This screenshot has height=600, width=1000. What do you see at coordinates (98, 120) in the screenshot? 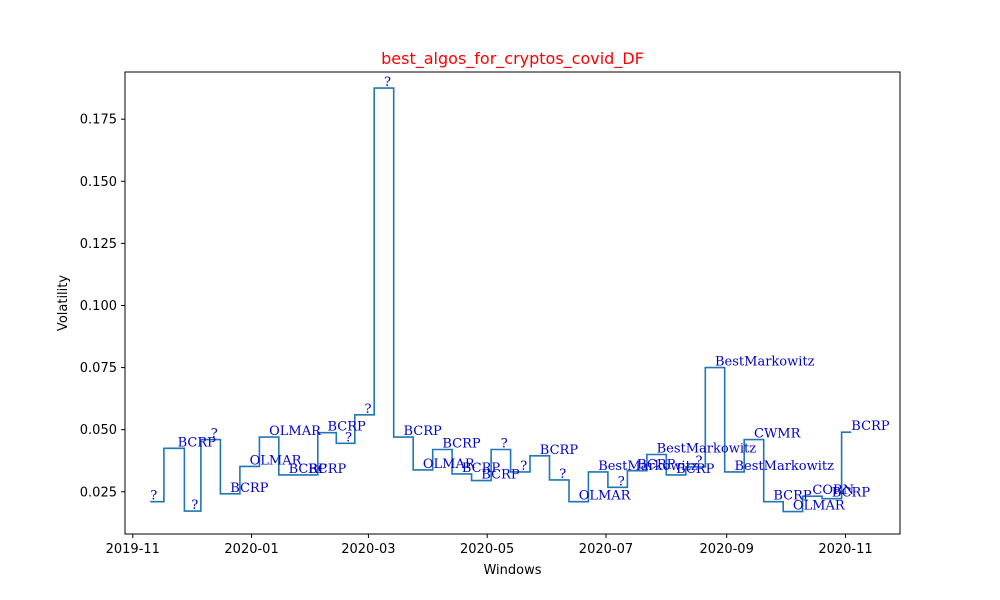
I see `y-tick-label: 0.175` at bounding box center [98, 120].